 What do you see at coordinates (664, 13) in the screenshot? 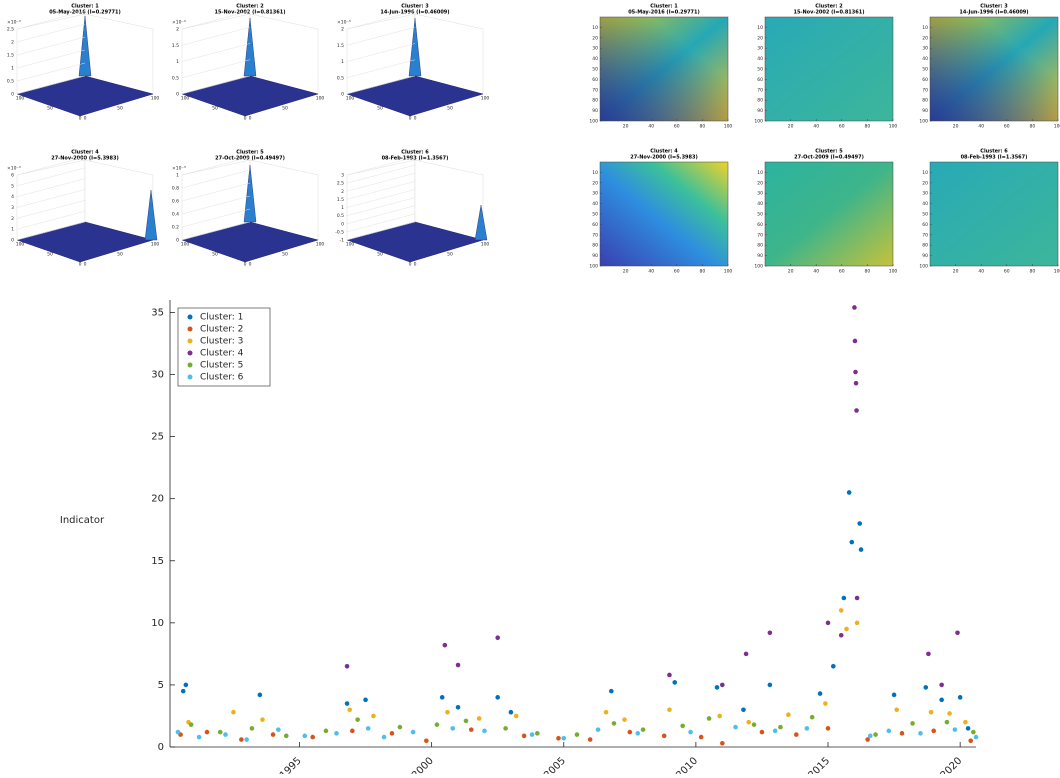
I see `panel-subtitle: 05-May-2016 (I=0.29771)` at bounding box center [664, 13].